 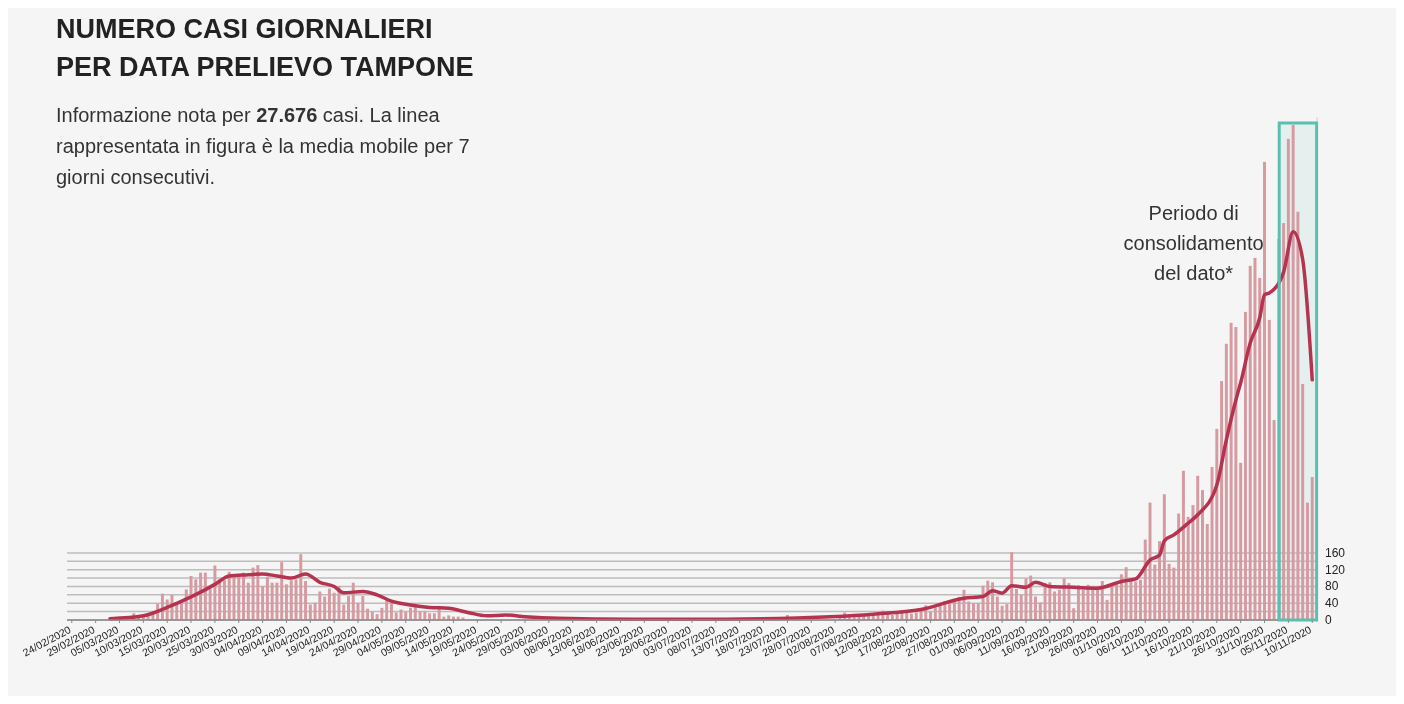 What do you see at coordinates (265, 48) in the screenshot?
I see `chart-title: NUMERO CASI GIORNALIERI PER DATA PRELIEVO TAMPONE` at bounding box center [265, 48].